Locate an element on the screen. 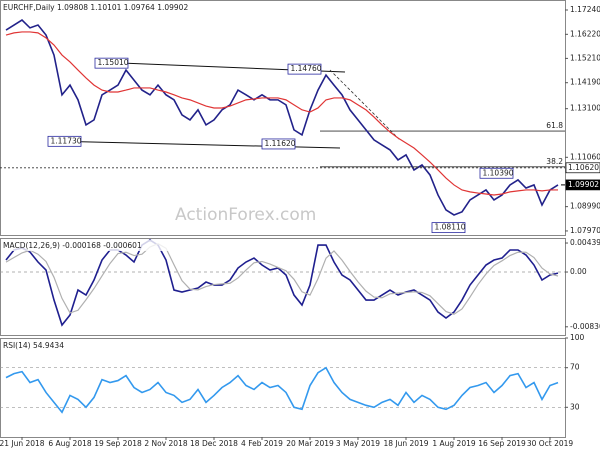  trend-line is located at coordinates (365, 105).